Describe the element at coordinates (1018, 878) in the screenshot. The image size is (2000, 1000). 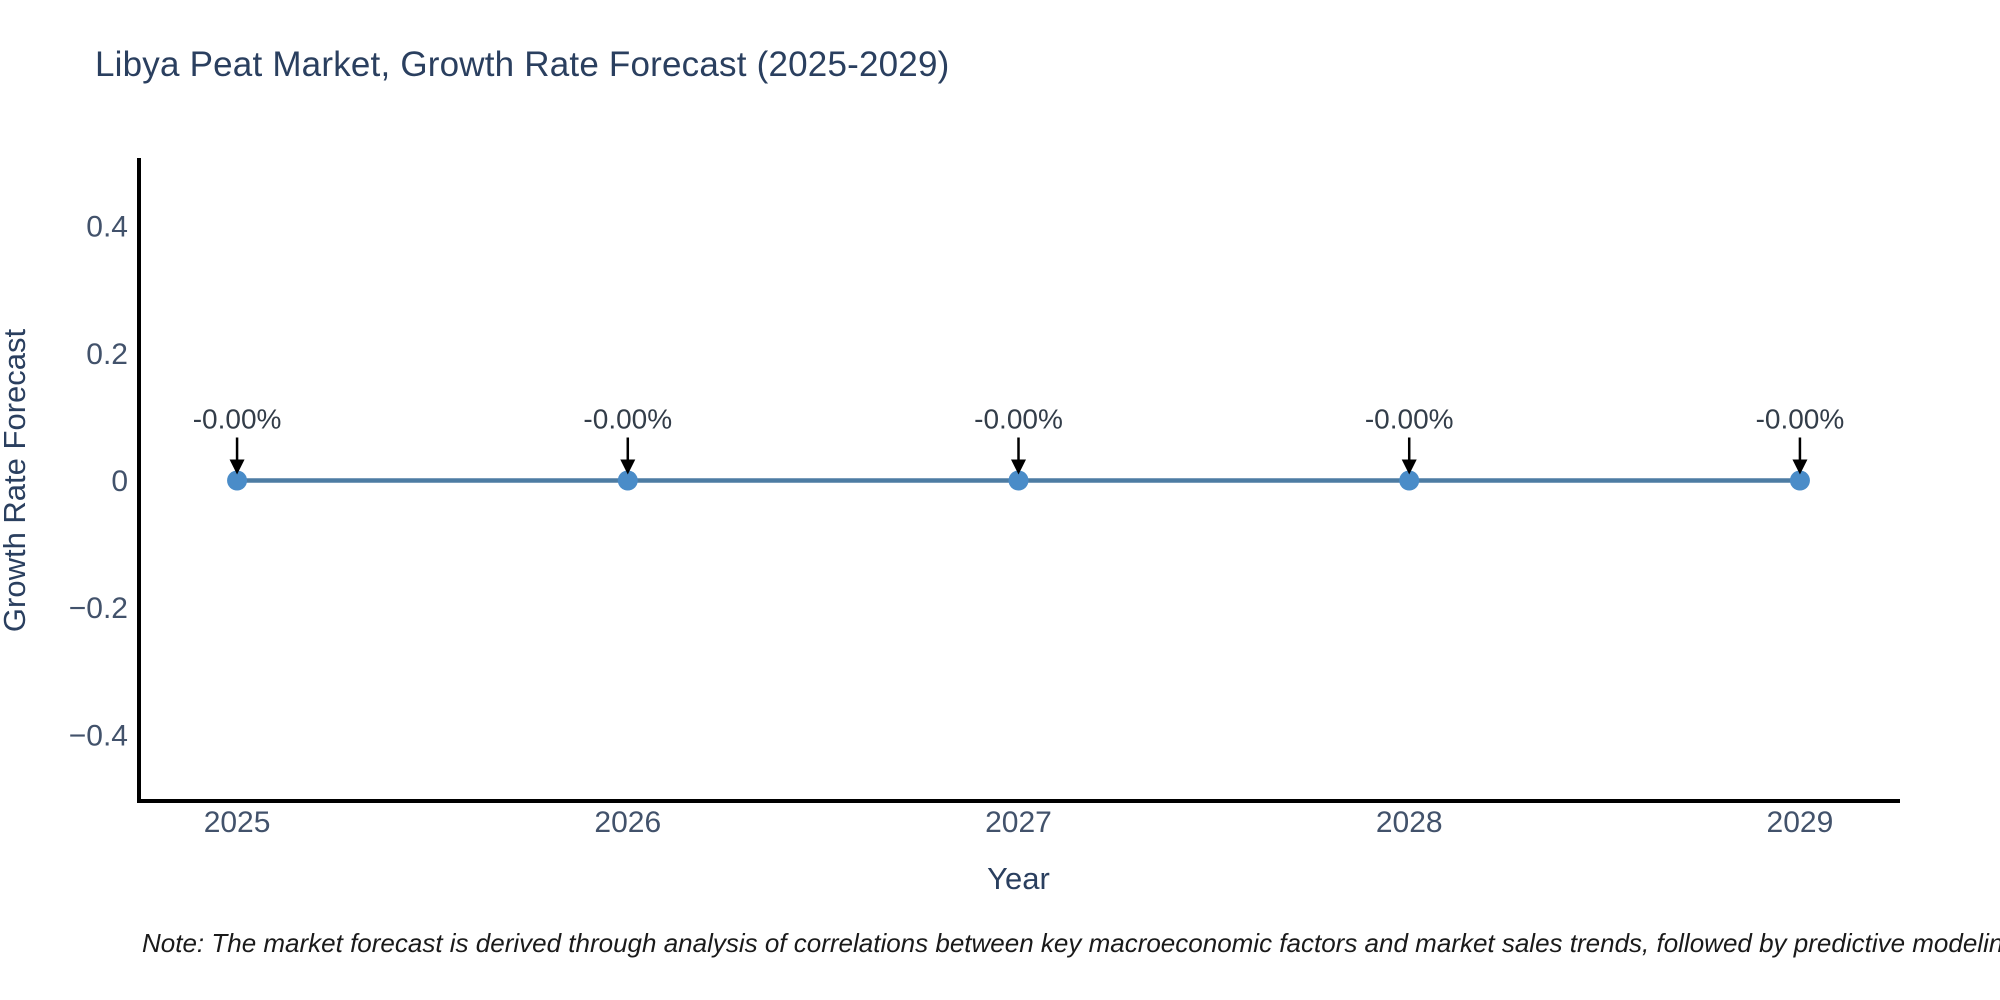
I see `x-axis-title: Year` at that location.